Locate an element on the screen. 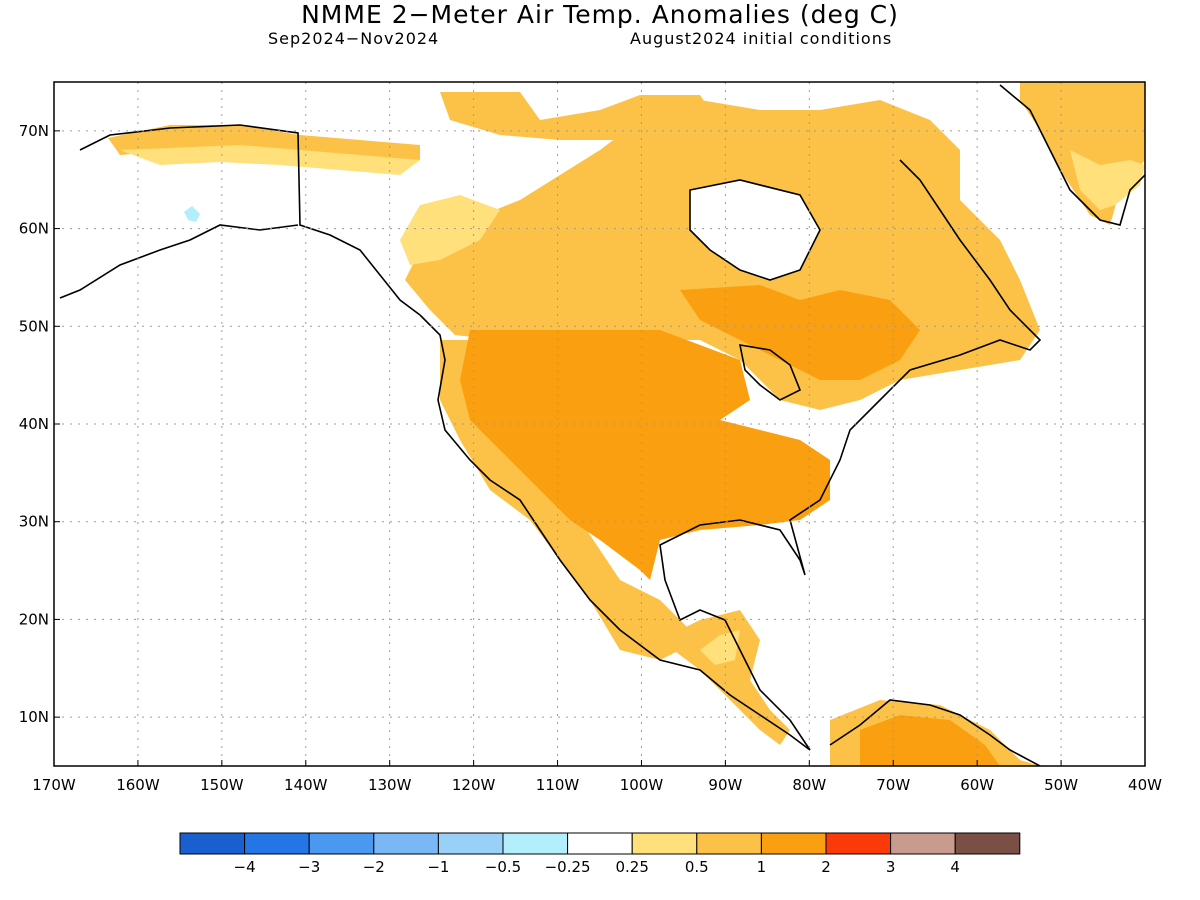 Image resolution: width=1200 pixels, height=900 pixels. hudson-bay-coastline is located at coordinates (755, 230).